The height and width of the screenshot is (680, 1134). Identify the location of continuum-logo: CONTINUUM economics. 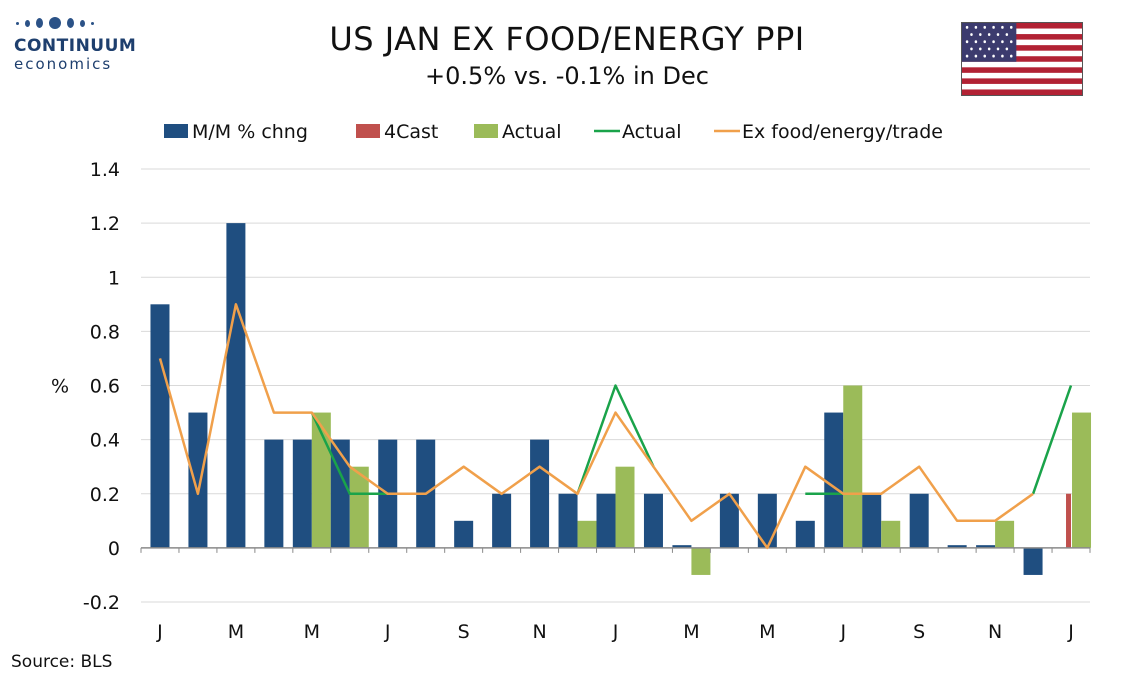
(75, 43).